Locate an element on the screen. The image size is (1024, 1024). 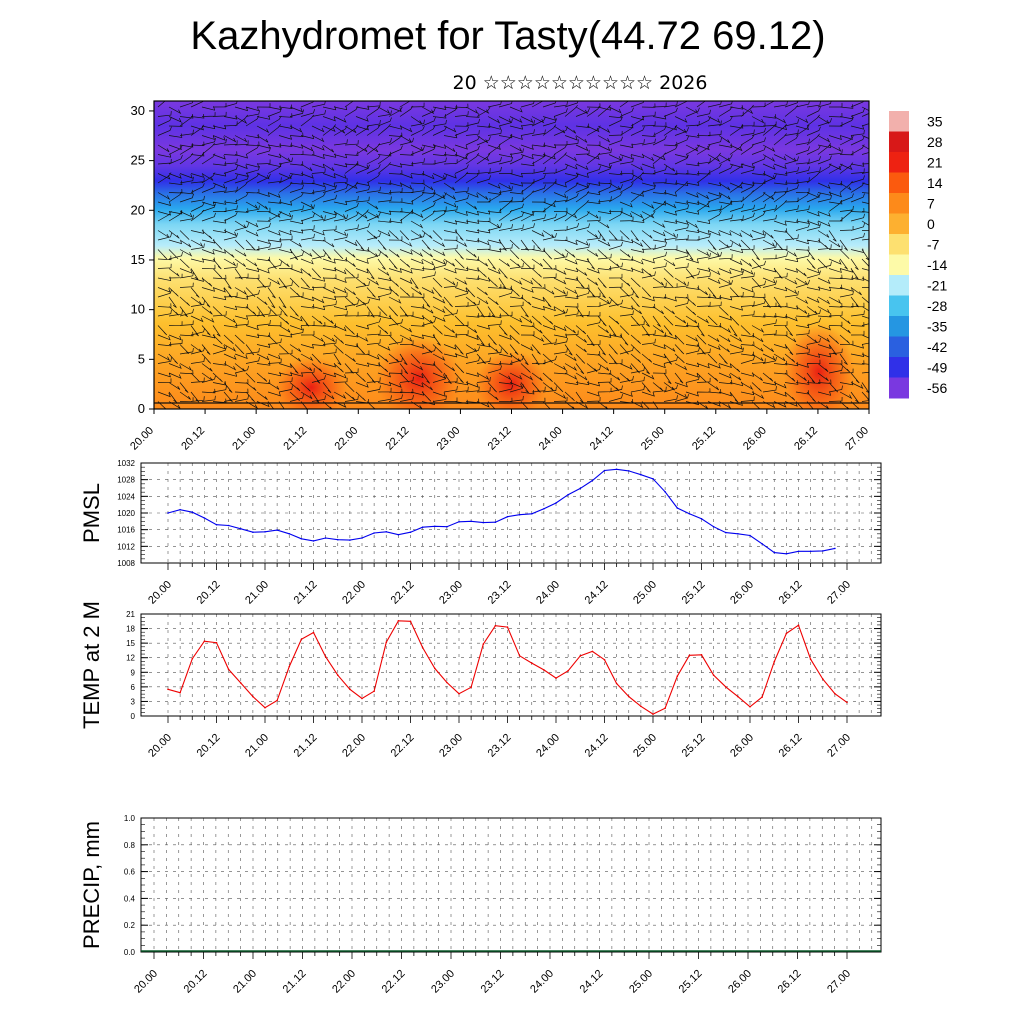
x-tick-label: 23.00 is located at coordinates (451, 746).